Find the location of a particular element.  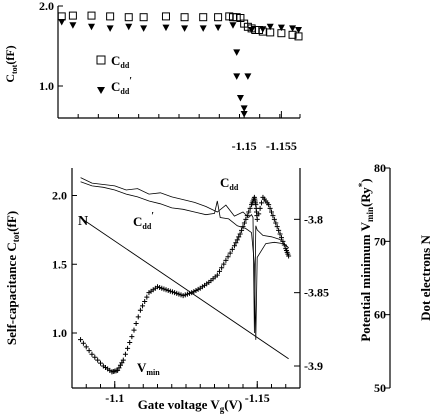

right-y-axis-label-n: Dot electrons N is located at coordinates (425, 278).